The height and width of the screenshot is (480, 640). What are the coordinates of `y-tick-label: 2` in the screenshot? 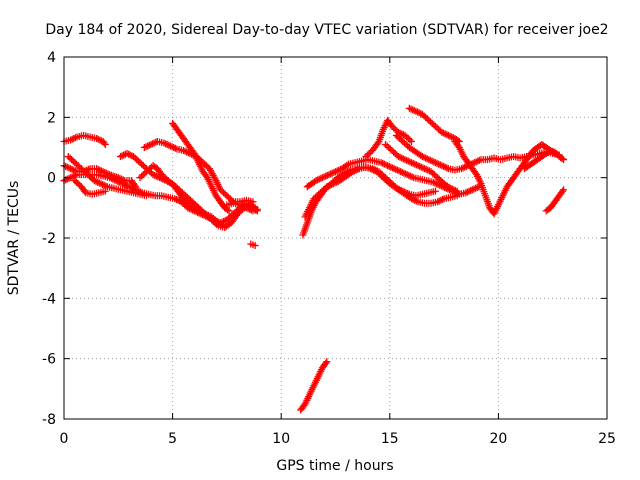 It's located at (51, 118).